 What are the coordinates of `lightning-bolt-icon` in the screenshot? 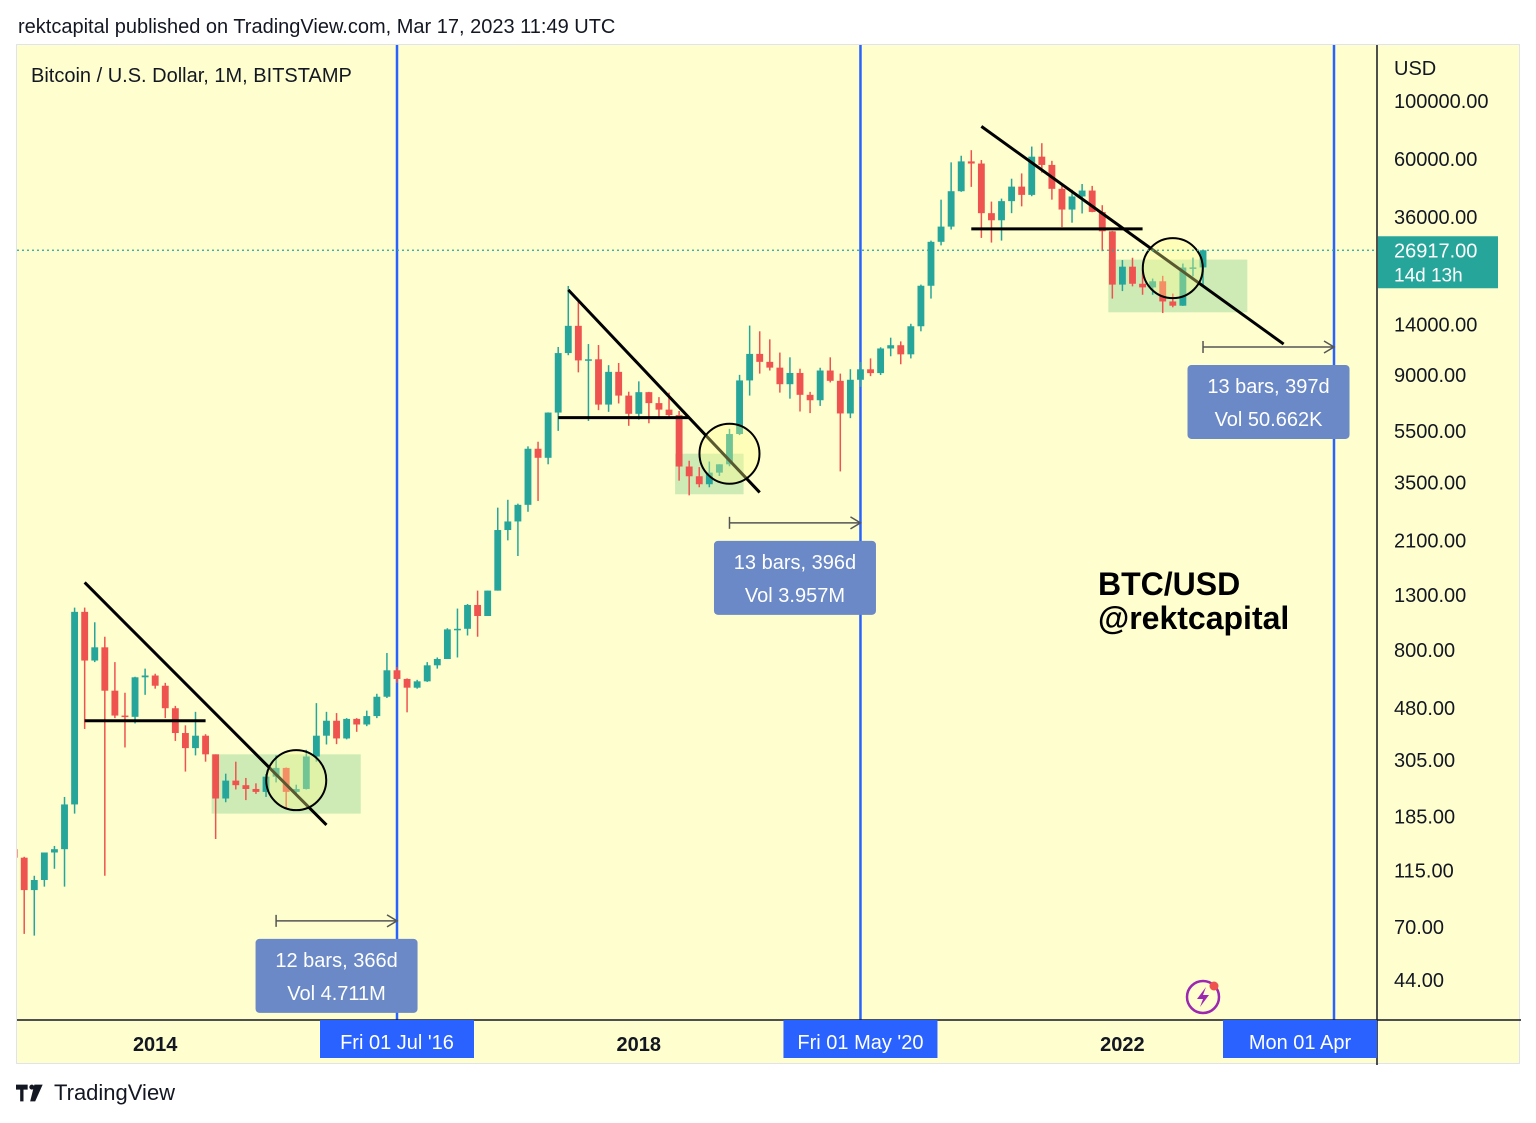 It's located at (1203, 997).